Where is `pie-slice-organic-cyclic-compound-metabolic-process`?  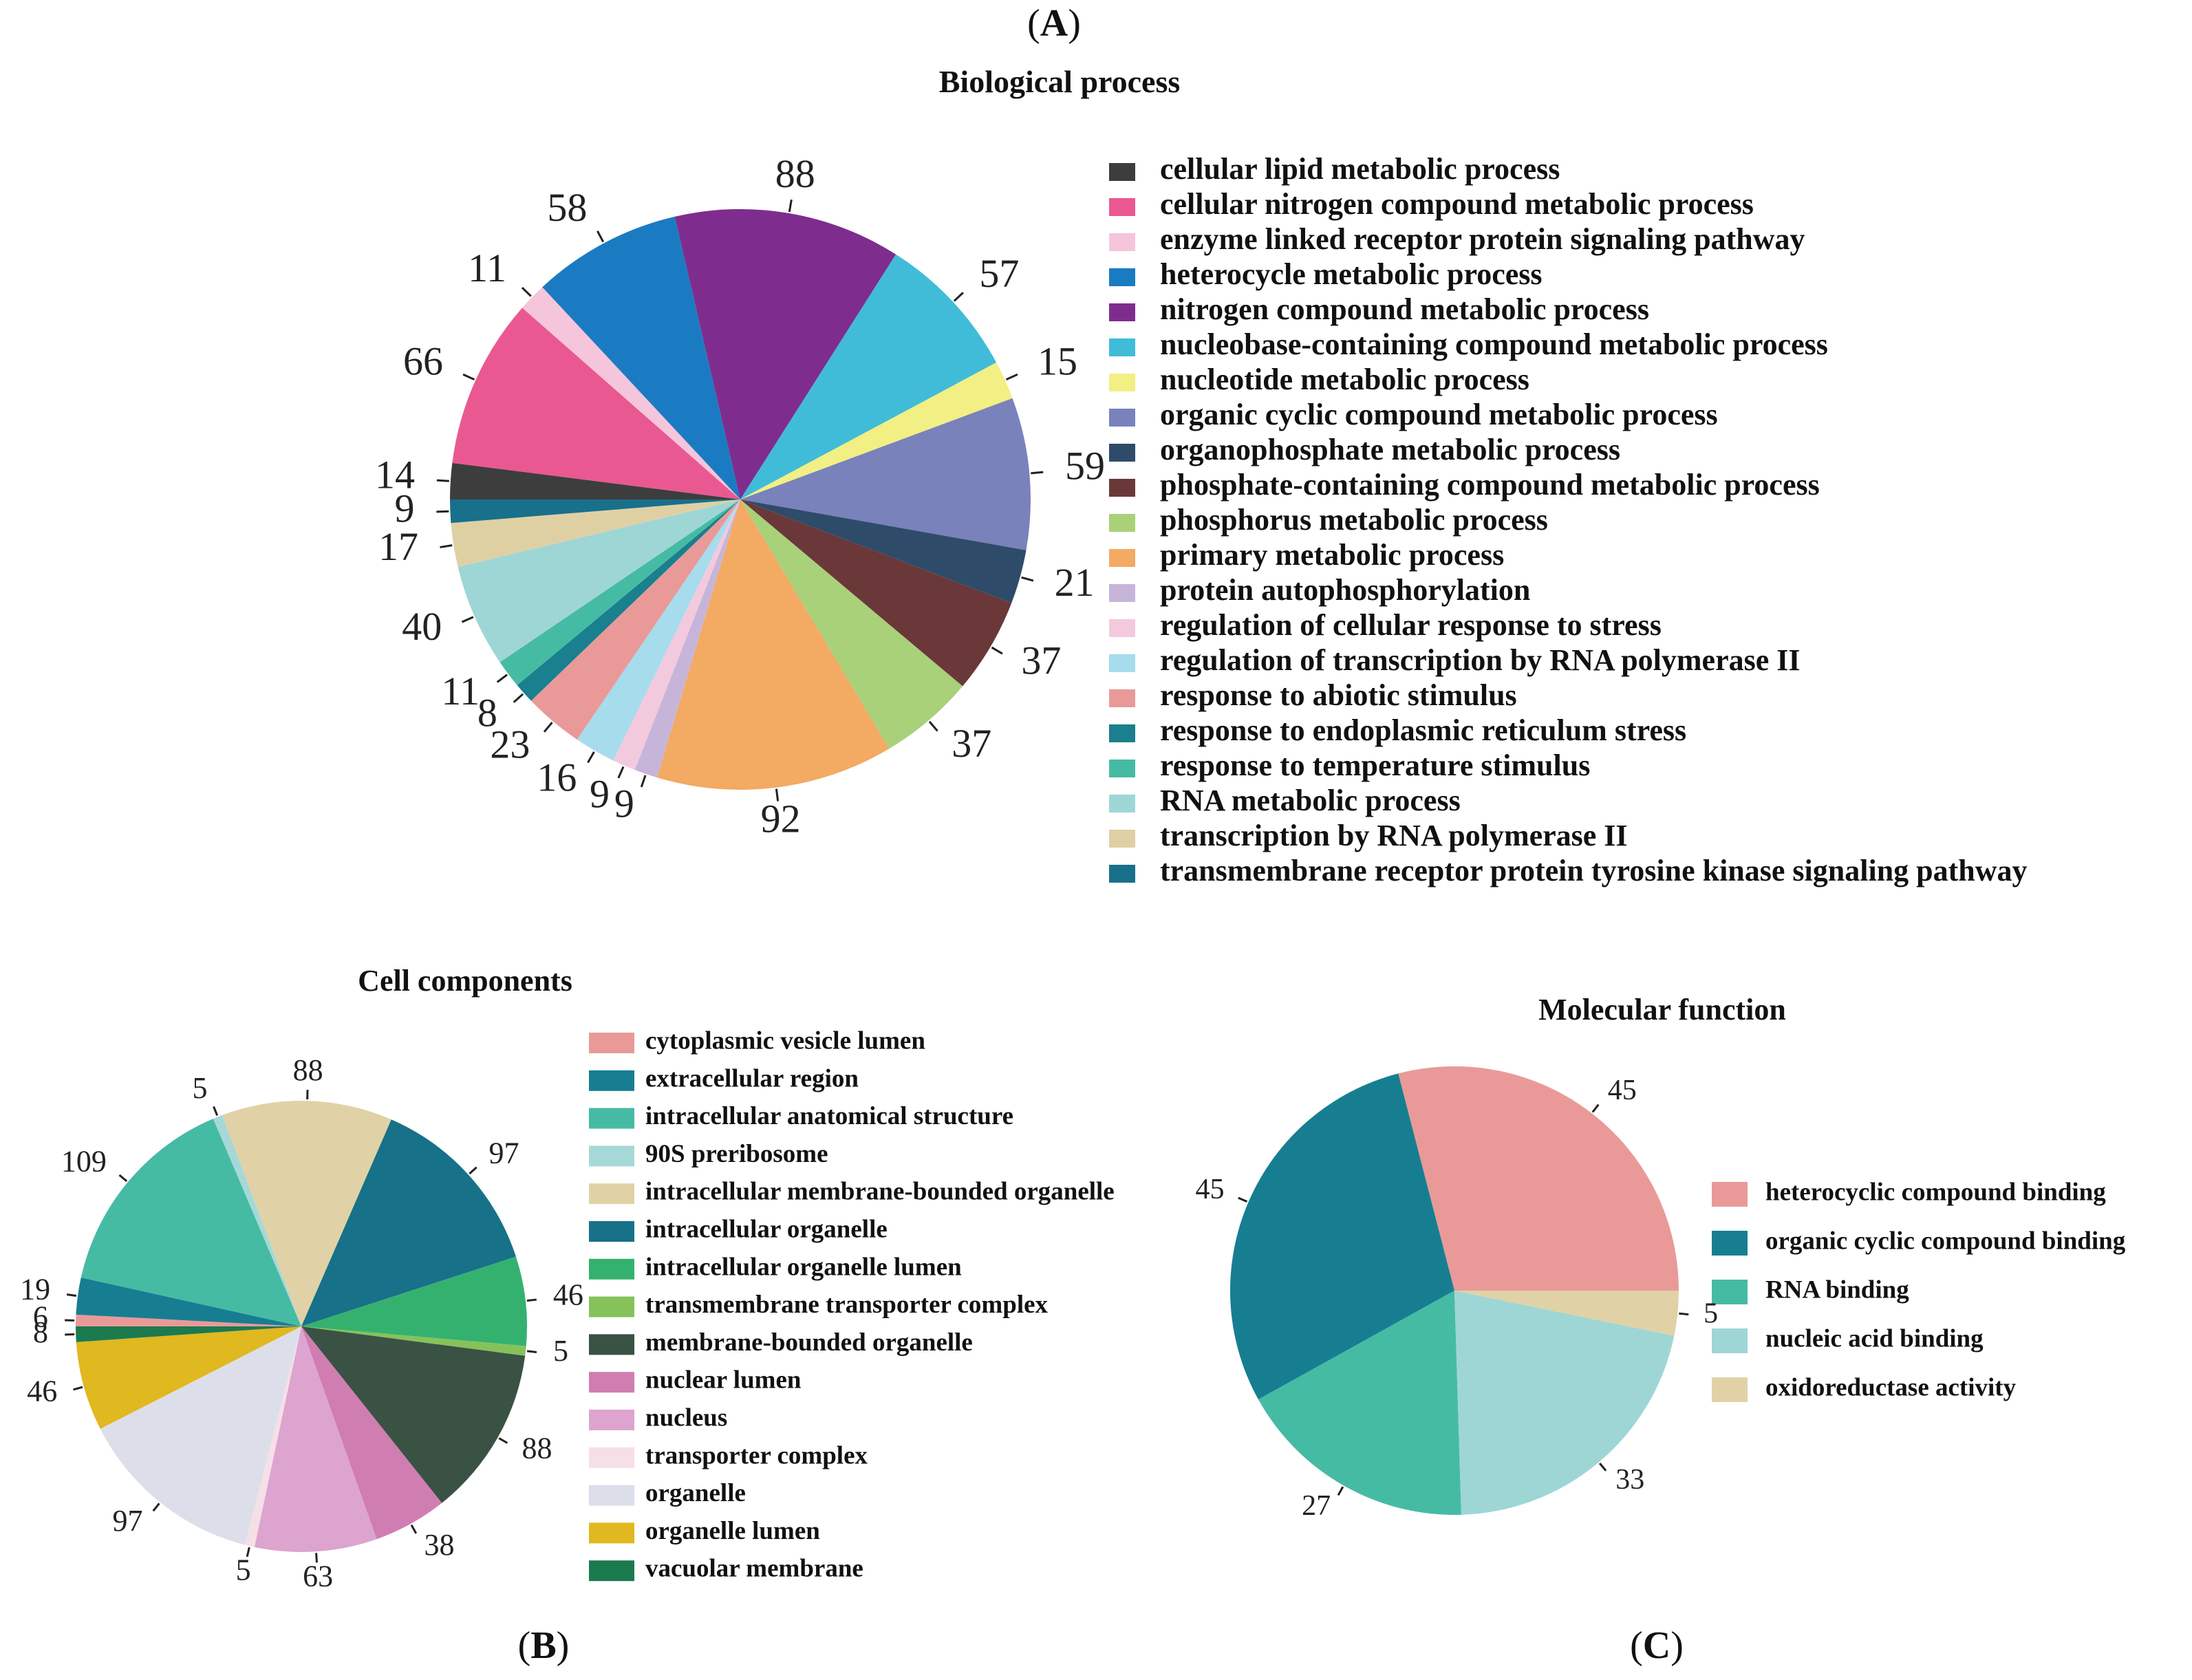
pie-slice-organic-cyclic-compound-metabolic-process is located at coordinates (885, 474).